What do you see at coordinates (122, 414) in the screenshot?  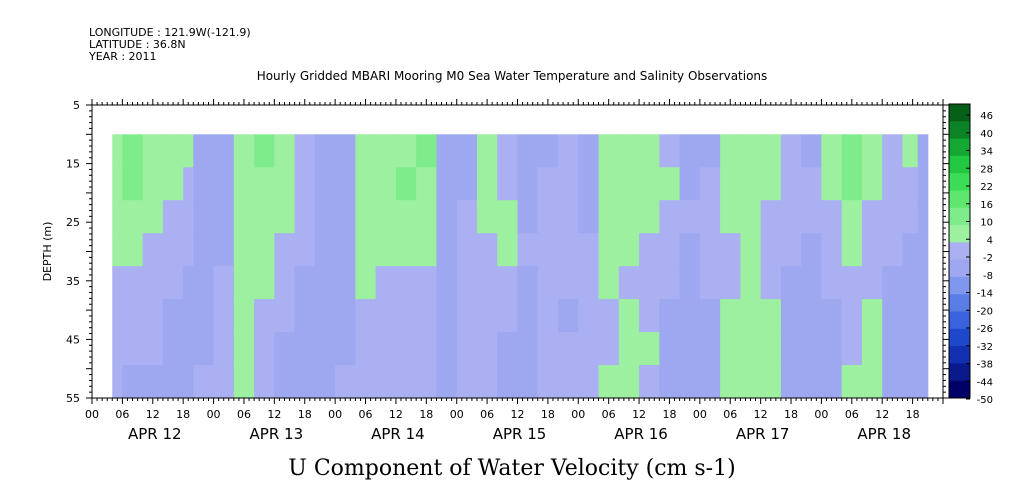 I see `x-tick-label: 06` at bounding box center [122, 414].